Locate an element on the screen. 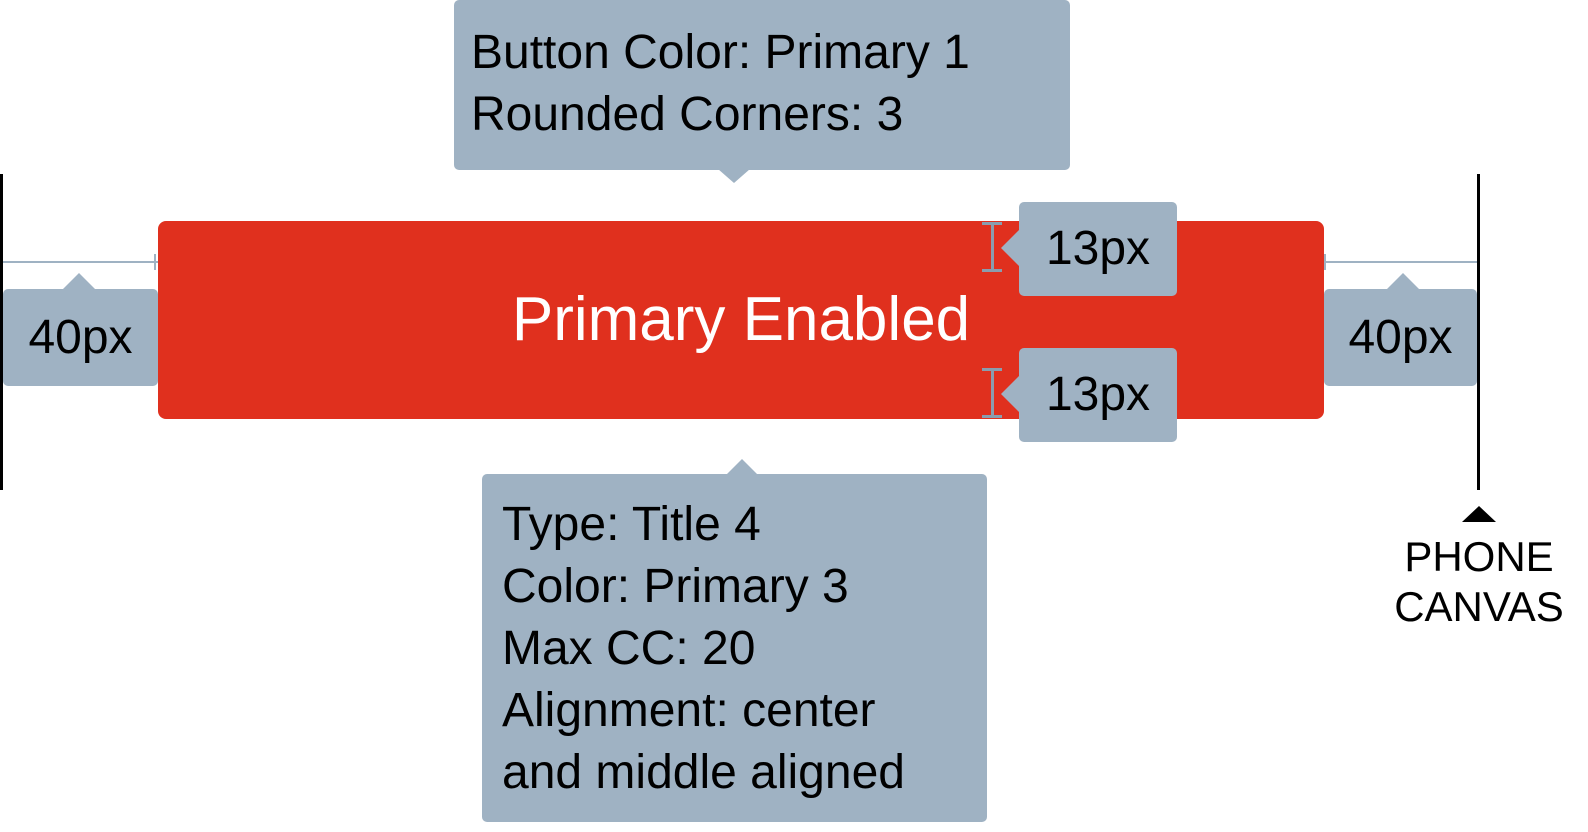  bottom-padding-pointer is located at coordinates (1010, 394).